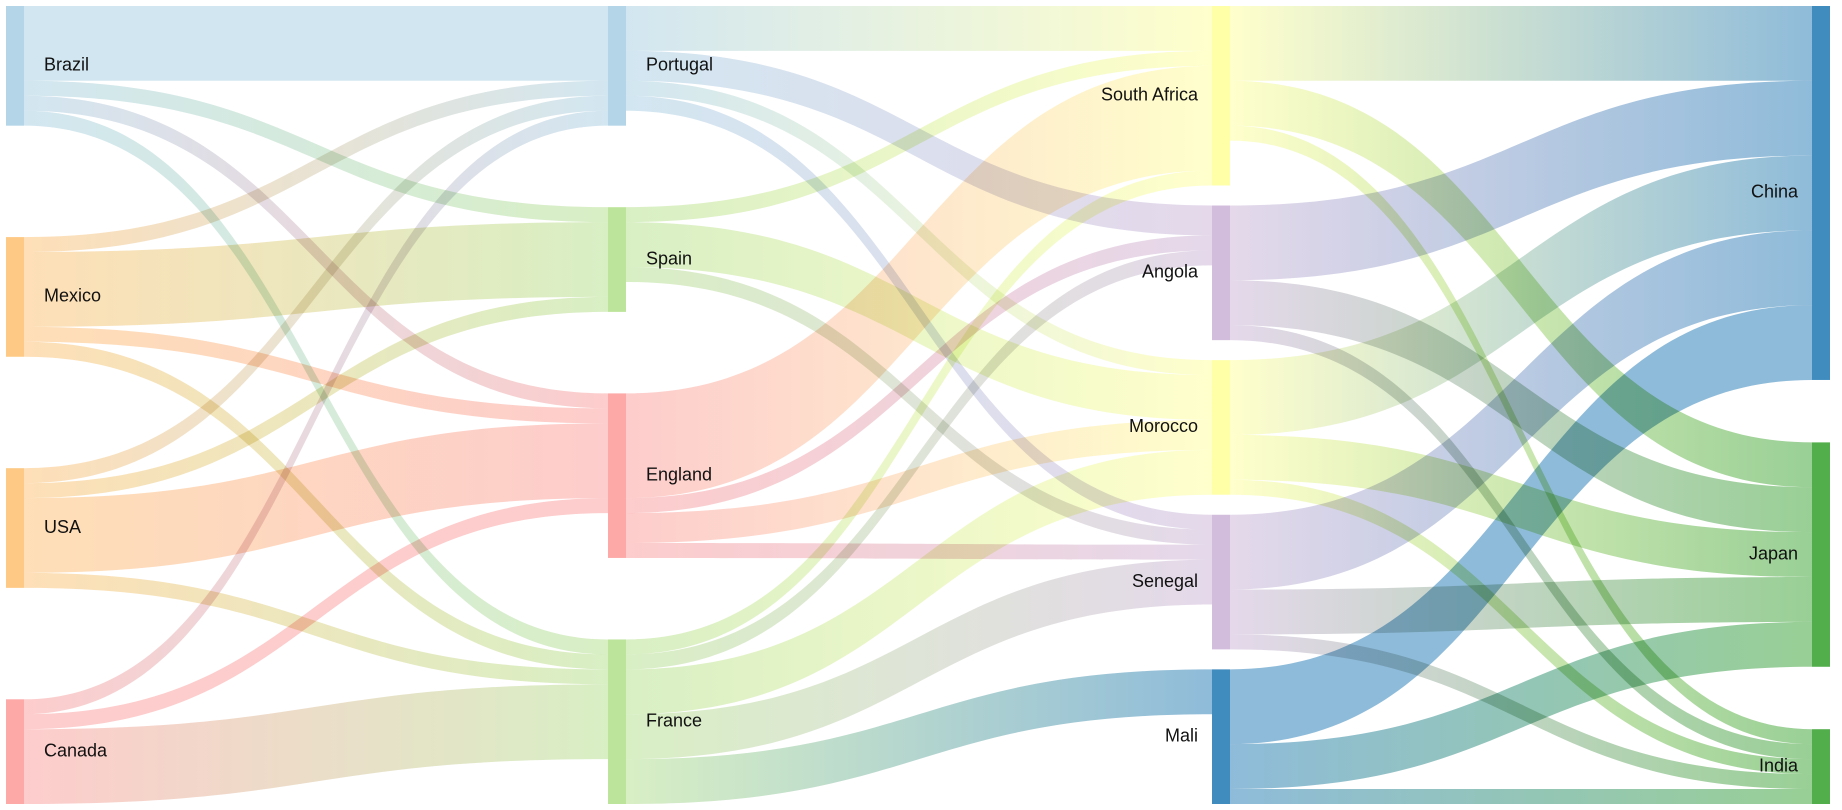 This screenshot has height=810, width=1842. I want to click on link-spain-to-south-africa, so click(919, 136).